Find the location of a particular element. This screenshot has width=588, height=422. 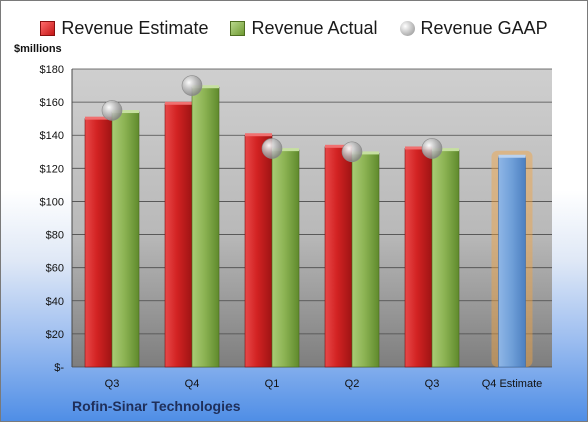

bar-top-future is located at coordinates (512, 156).